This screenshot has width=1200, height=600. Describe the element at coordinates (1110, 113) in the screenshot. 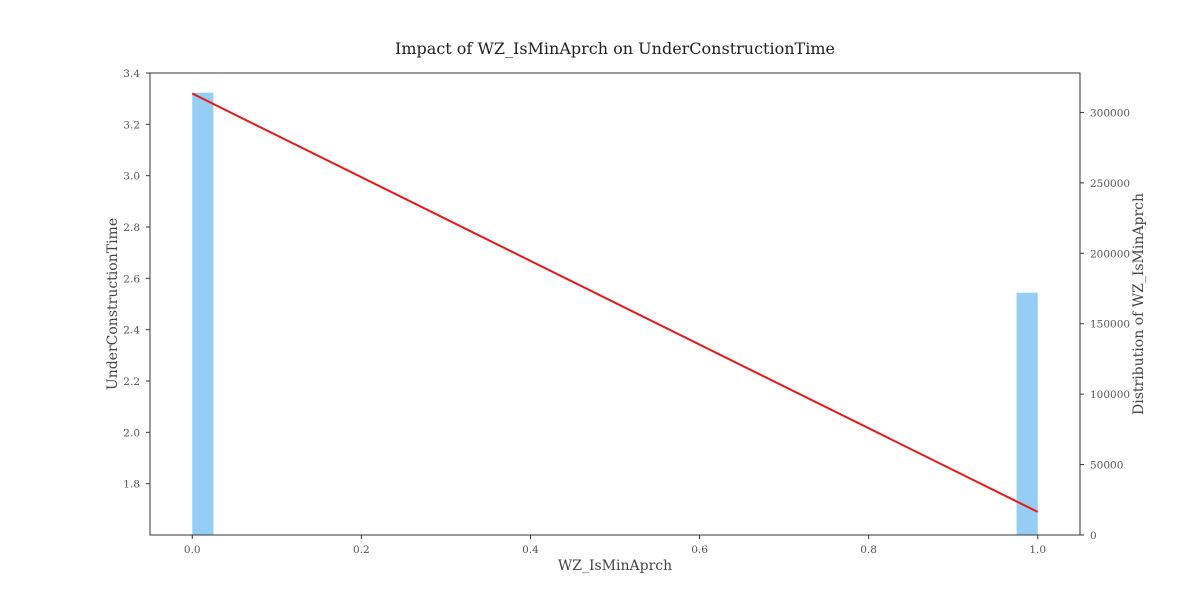

I see `y2-tick-label-6: 300000` at that location.